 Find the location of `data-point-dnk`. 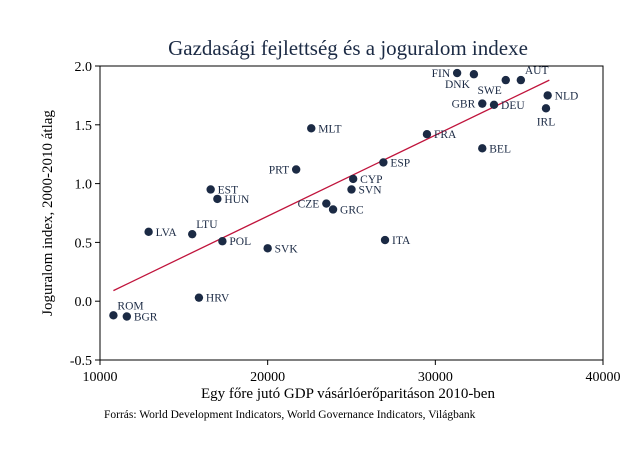

data-point-dnk is located at coordinates (474, 74).